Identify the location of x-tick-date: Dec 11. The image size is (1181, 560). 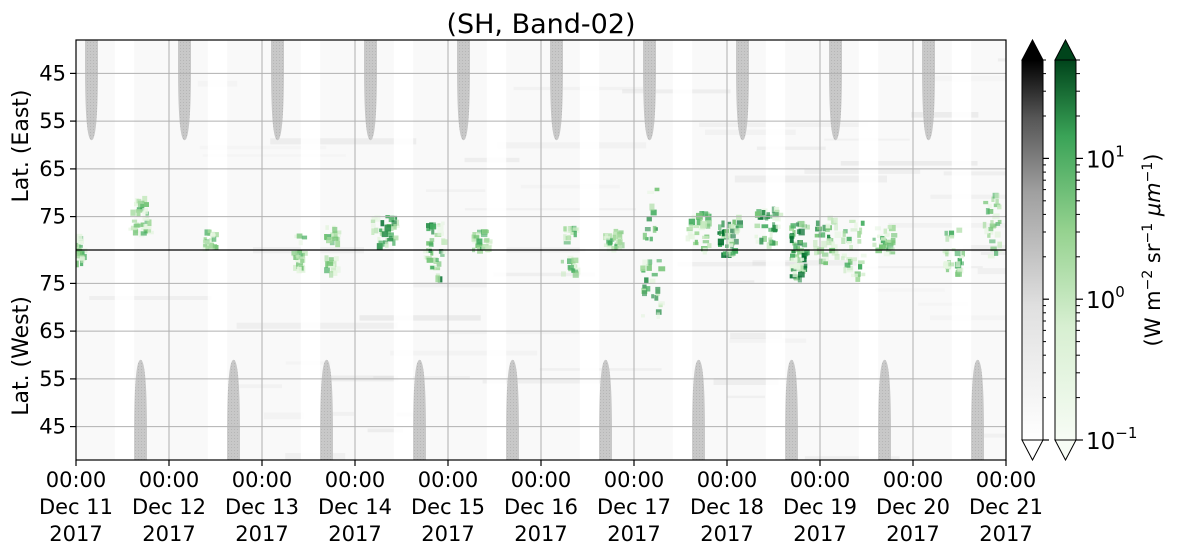
(76, 507).